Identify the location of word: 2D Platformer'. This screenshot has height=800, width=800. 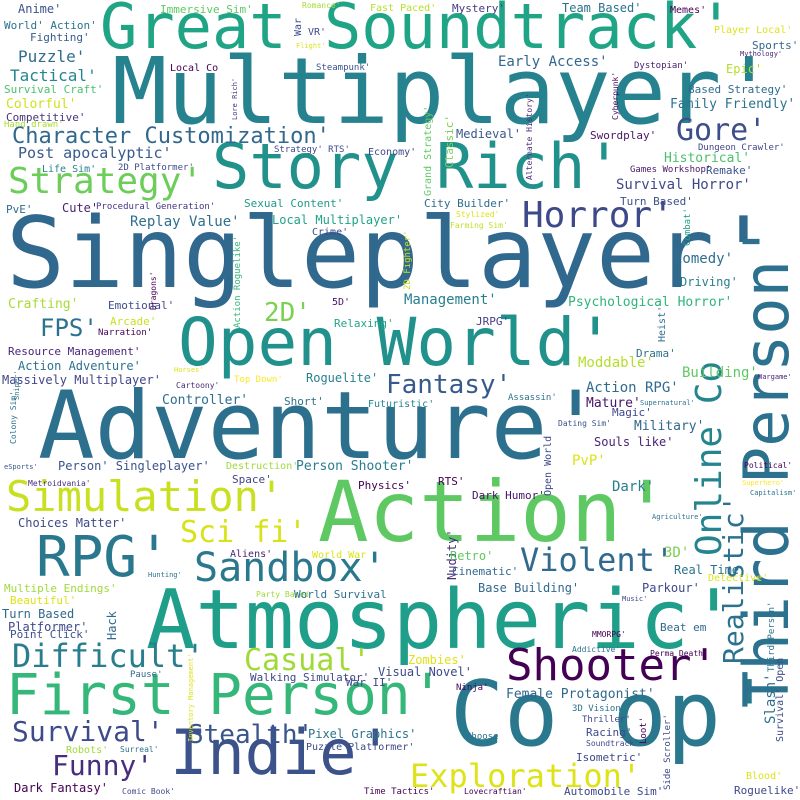
(156, 168).